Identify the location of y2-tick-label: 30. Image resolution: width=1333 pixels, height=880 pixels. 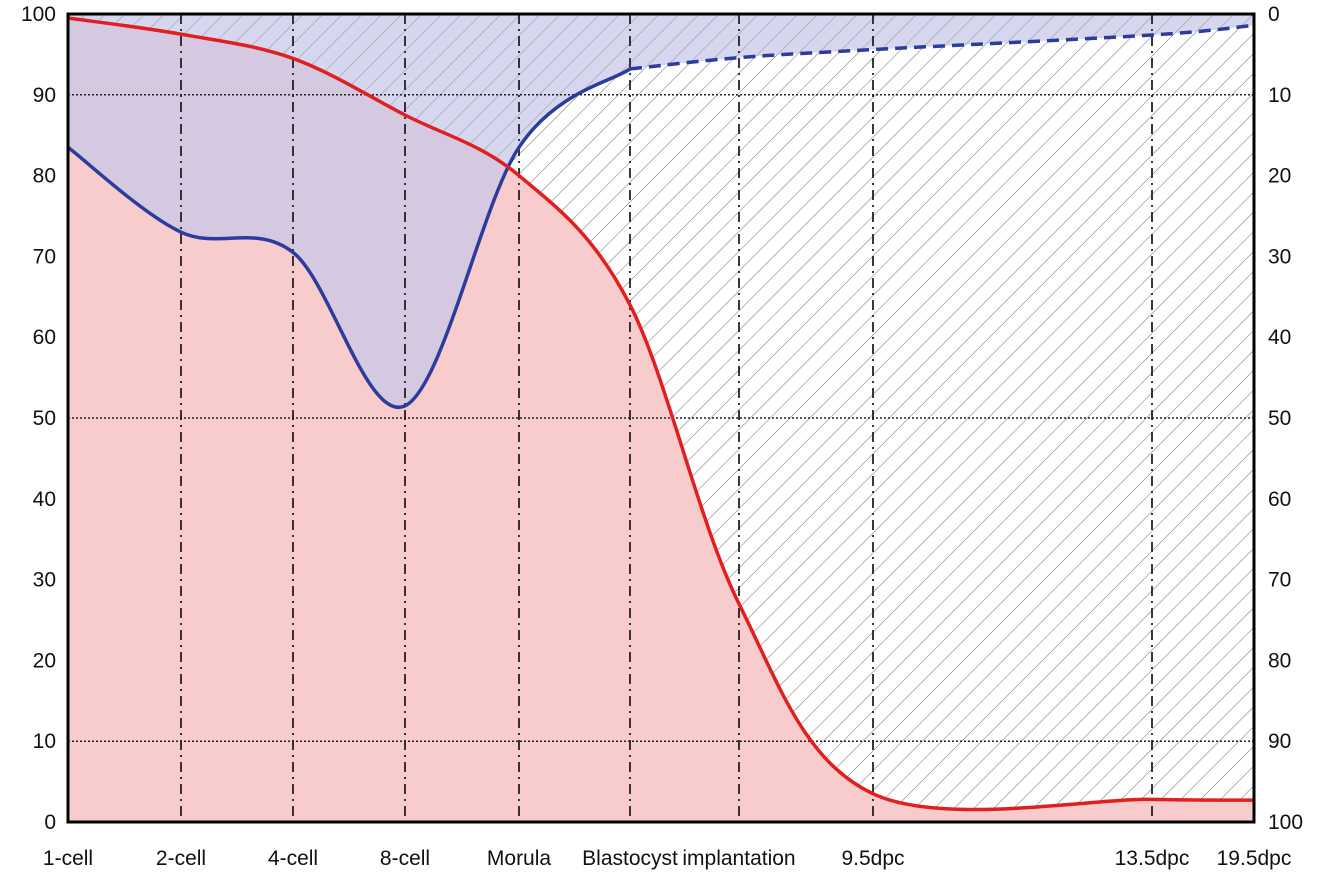
(1279, 256).